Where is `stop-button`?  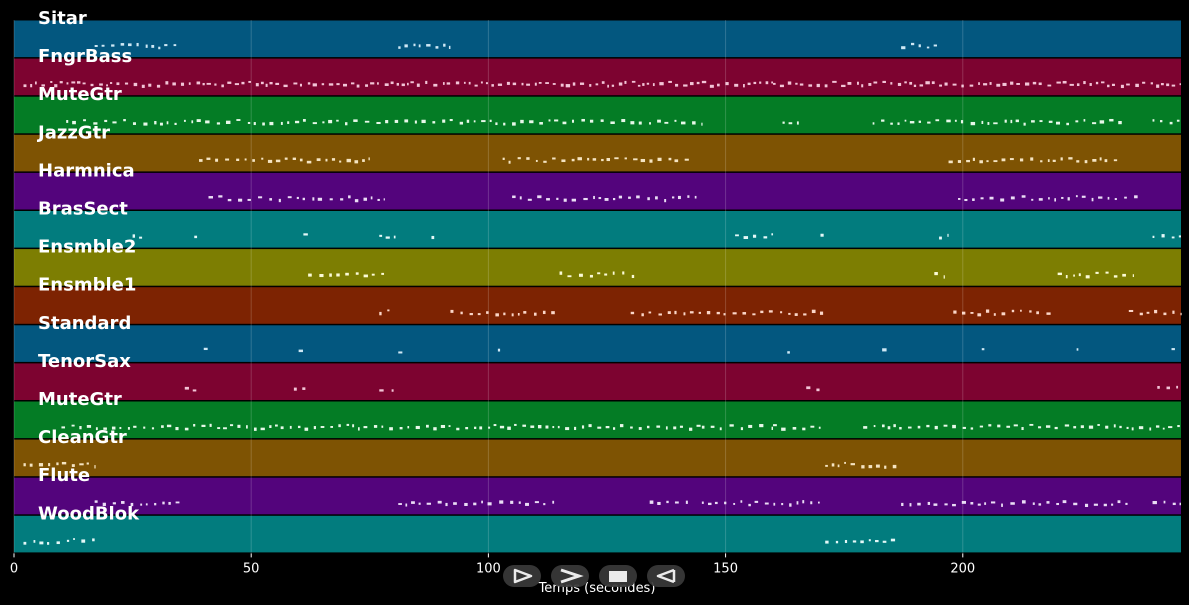 stop-button is located at coordinates (618, 576).